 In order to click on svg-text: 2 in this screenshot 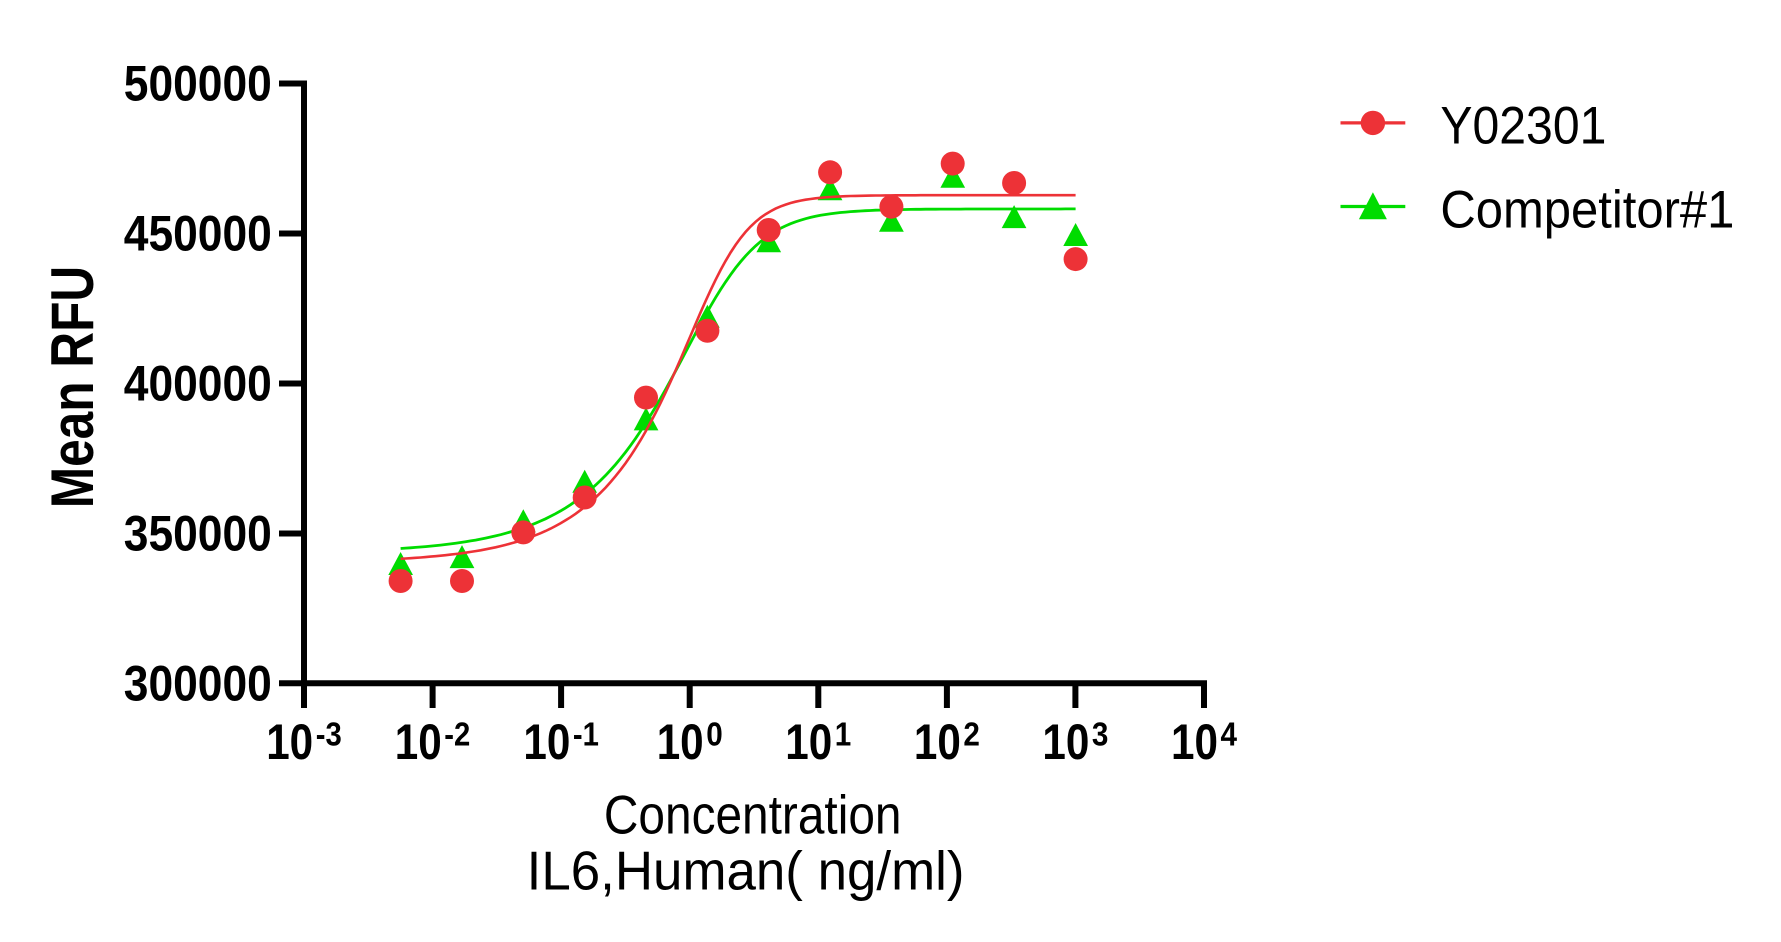, I will do `click(971, 734)`.